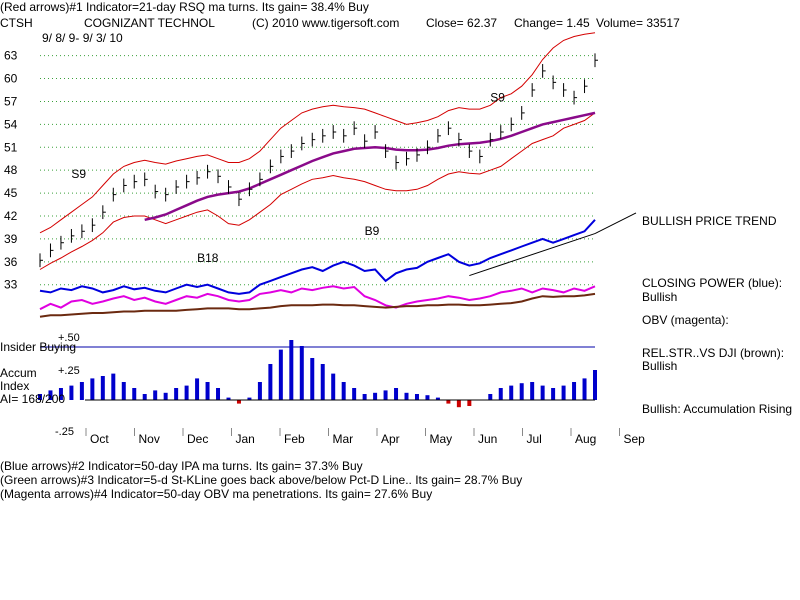 The image size is (800, 600). What do you see at coordinates (208, 258) in the screenshot?
I see `signal-label: B18` at bounding box center [208, 258].